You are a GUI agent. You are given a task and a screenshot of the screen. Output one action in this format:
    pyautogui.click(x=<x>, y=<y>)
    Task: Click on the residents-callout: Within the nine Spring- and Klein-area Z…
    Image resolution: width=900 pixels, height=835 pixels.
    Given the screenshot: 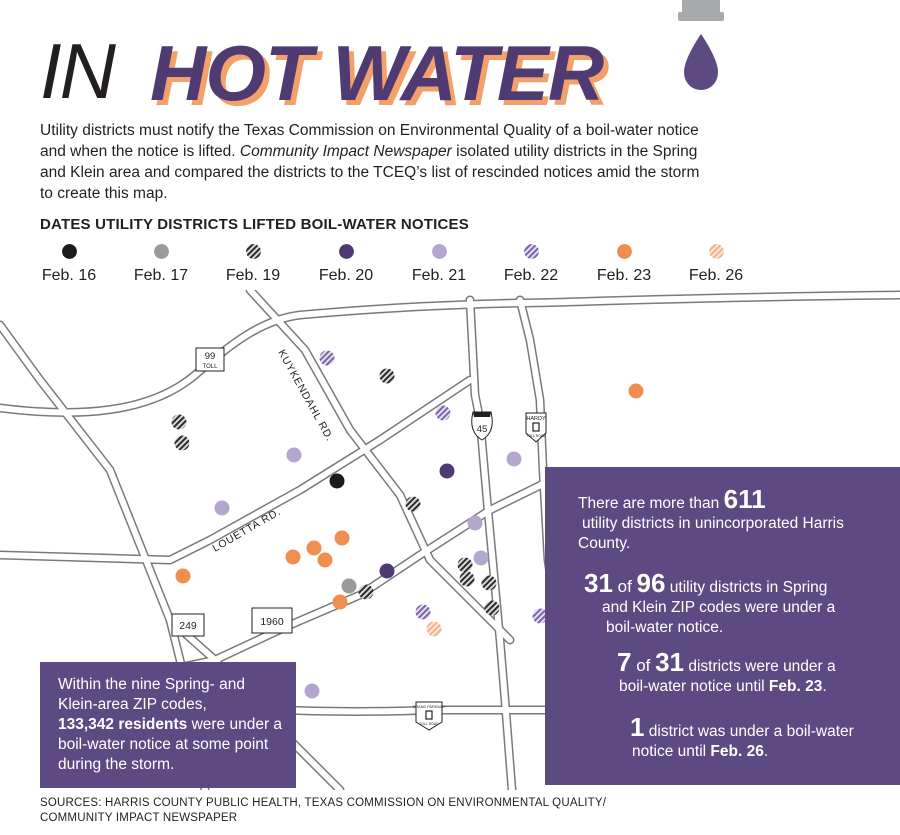 What is the action you would take?
    pyautogui.click(x=168, y=725)
    